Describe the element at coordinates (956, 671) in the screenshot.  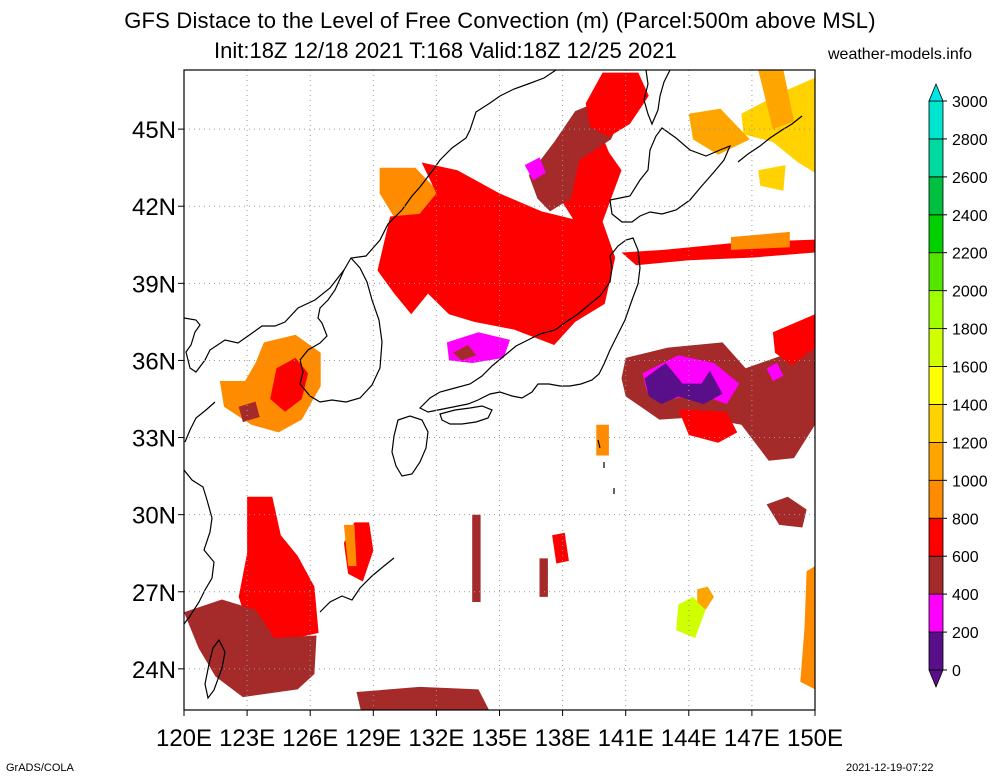
I see `colorbar-label-0: 0` at that location.